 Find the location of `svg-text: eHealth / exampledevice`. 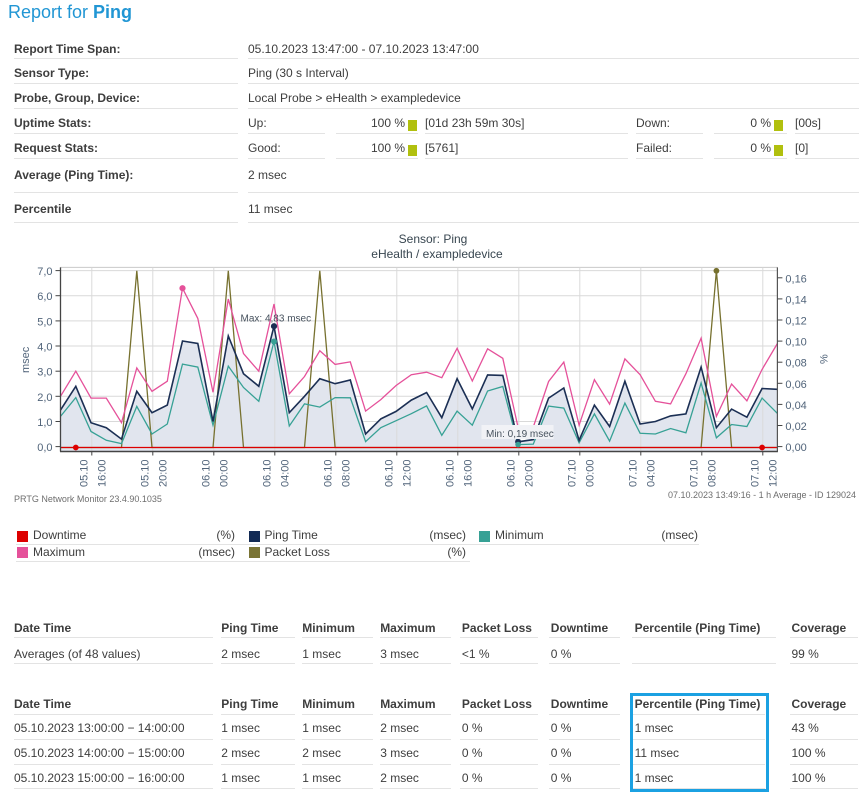

svg-text: eHealth / exampledevice is located at coordinates (437, 254).